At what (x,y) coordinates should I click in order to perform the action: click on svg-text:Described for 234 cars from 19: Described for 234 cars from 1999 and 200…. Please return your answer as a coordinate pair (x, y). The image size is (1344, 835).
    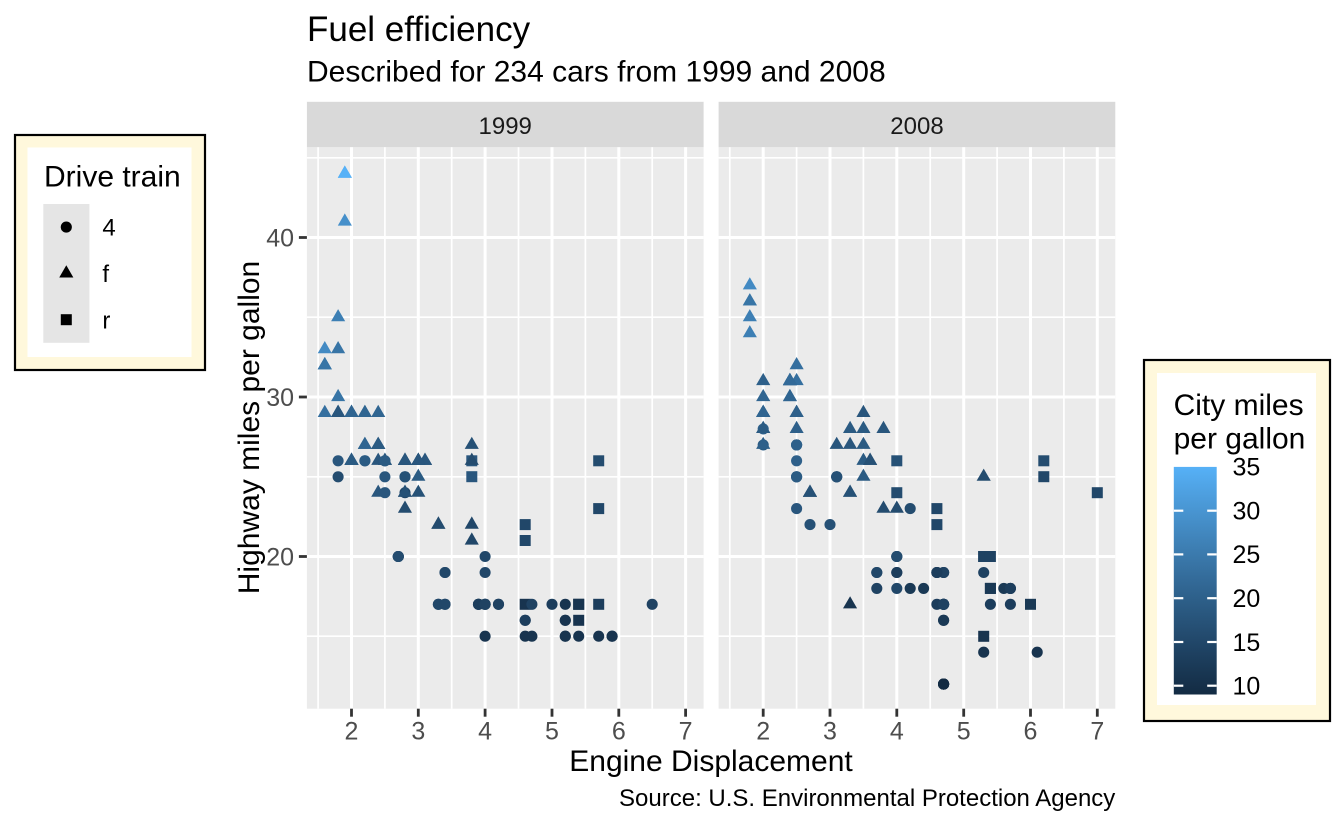
    Looking at the image, I should click on (596, 71).